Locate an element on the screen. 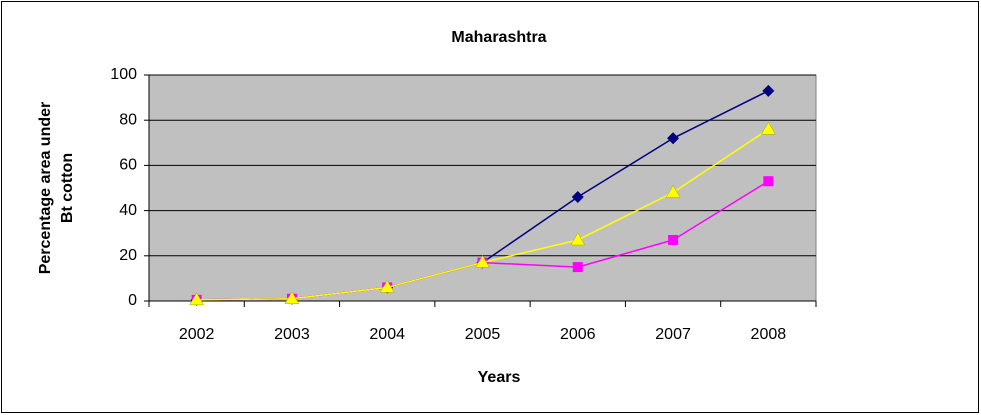  x-tick-label: 2003 is located at coordinates (292, 334).